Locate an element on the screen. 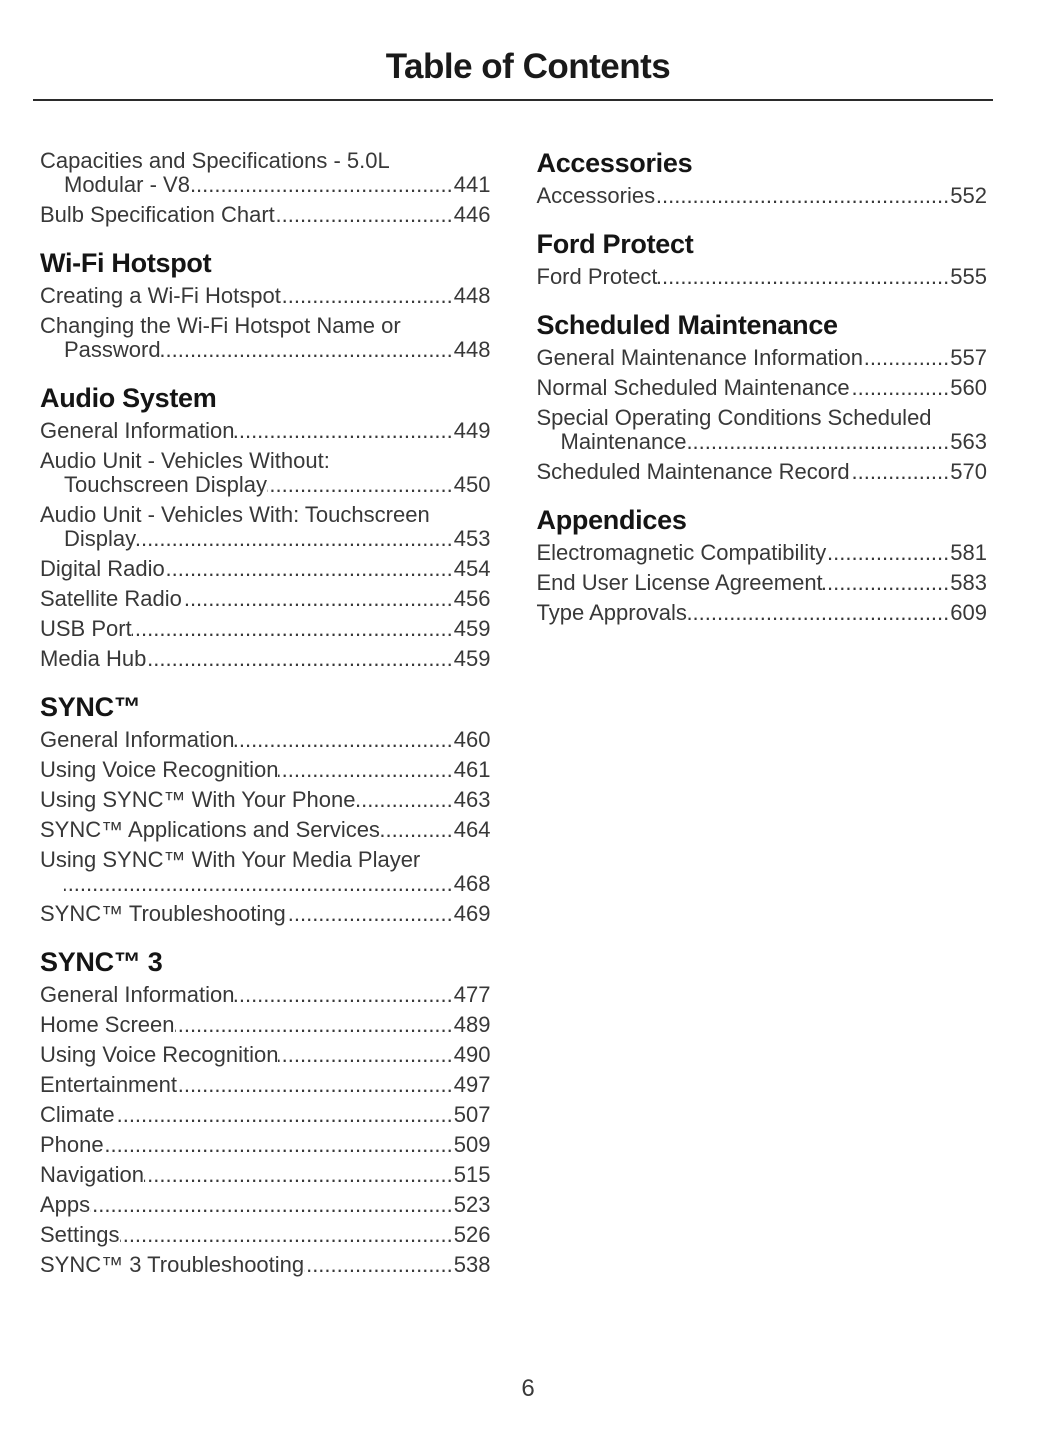 The height and width of the screenshot is (1449, 1056). entry-last-line: Ford Protect 555 is located at coordinates (762, 277).